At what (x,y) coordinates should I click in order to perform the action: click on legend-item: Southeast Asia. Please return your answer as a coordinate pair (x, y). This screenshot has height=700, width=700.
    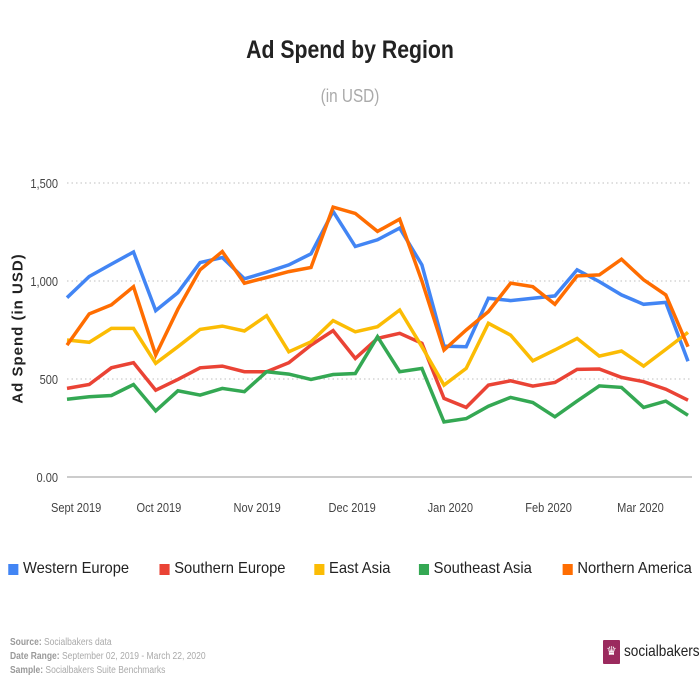
    Looking at the image, I should click on (475, 569).